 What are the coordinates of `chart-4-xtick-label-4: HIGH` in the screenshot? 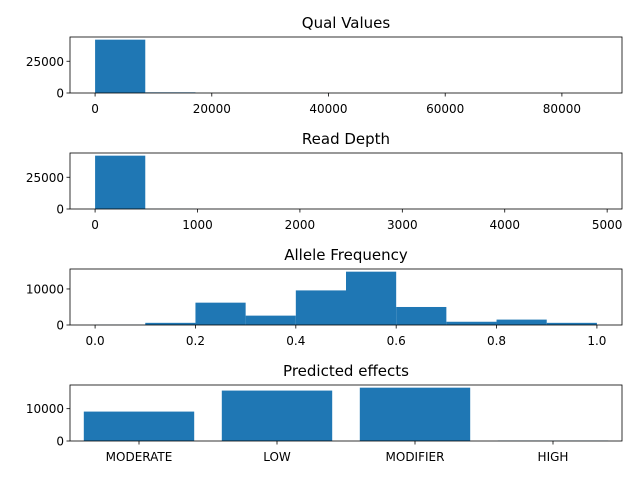 It's located at (553, 457).